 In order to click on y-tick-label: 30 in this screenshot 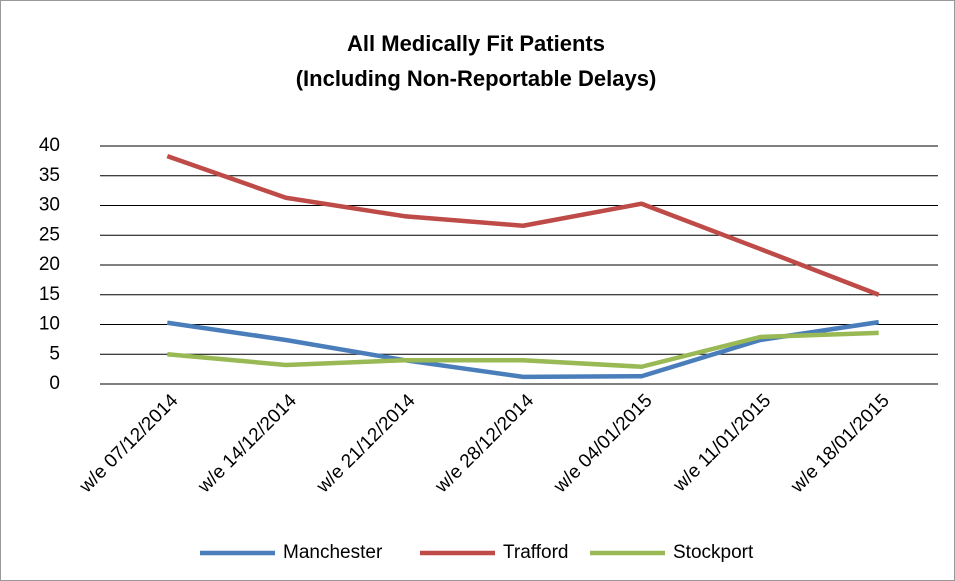, I will do `click(49, 205)`.